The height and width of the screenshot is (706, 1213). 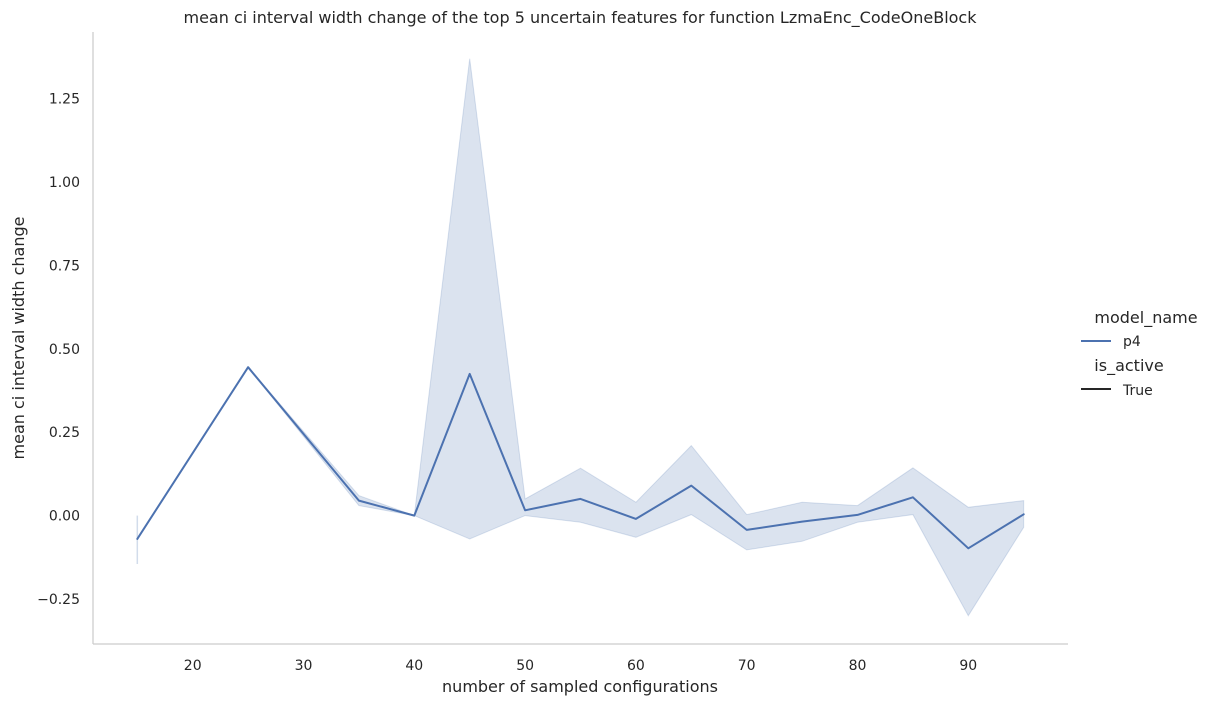 I want to click on y-tick-label: −0.25, so click(x=58, y=600).